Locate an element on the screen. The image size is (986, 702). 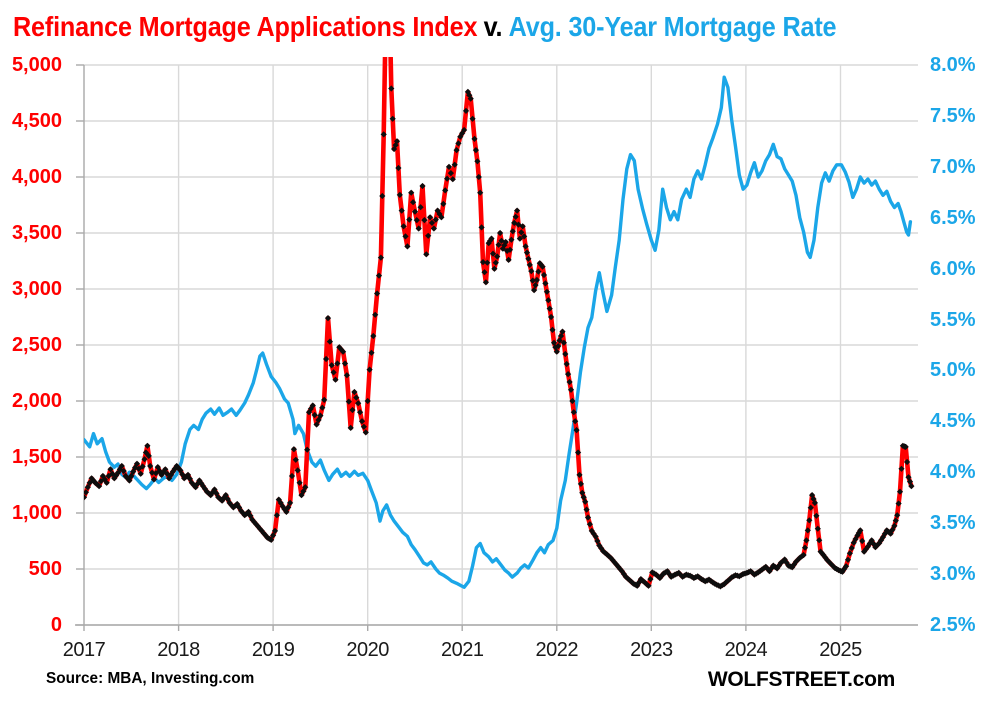
x-axis-year-label: 2017 is located at coordinates (84, 650).